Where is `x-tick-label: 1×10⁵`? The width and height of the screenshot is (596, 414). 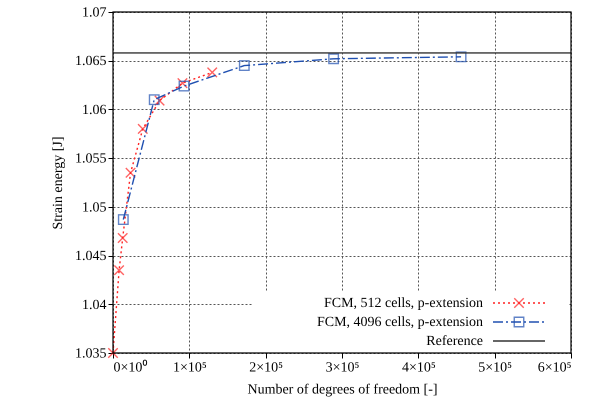
x-tick-label: 1×10⁵ is located at coordinates (189, 368).